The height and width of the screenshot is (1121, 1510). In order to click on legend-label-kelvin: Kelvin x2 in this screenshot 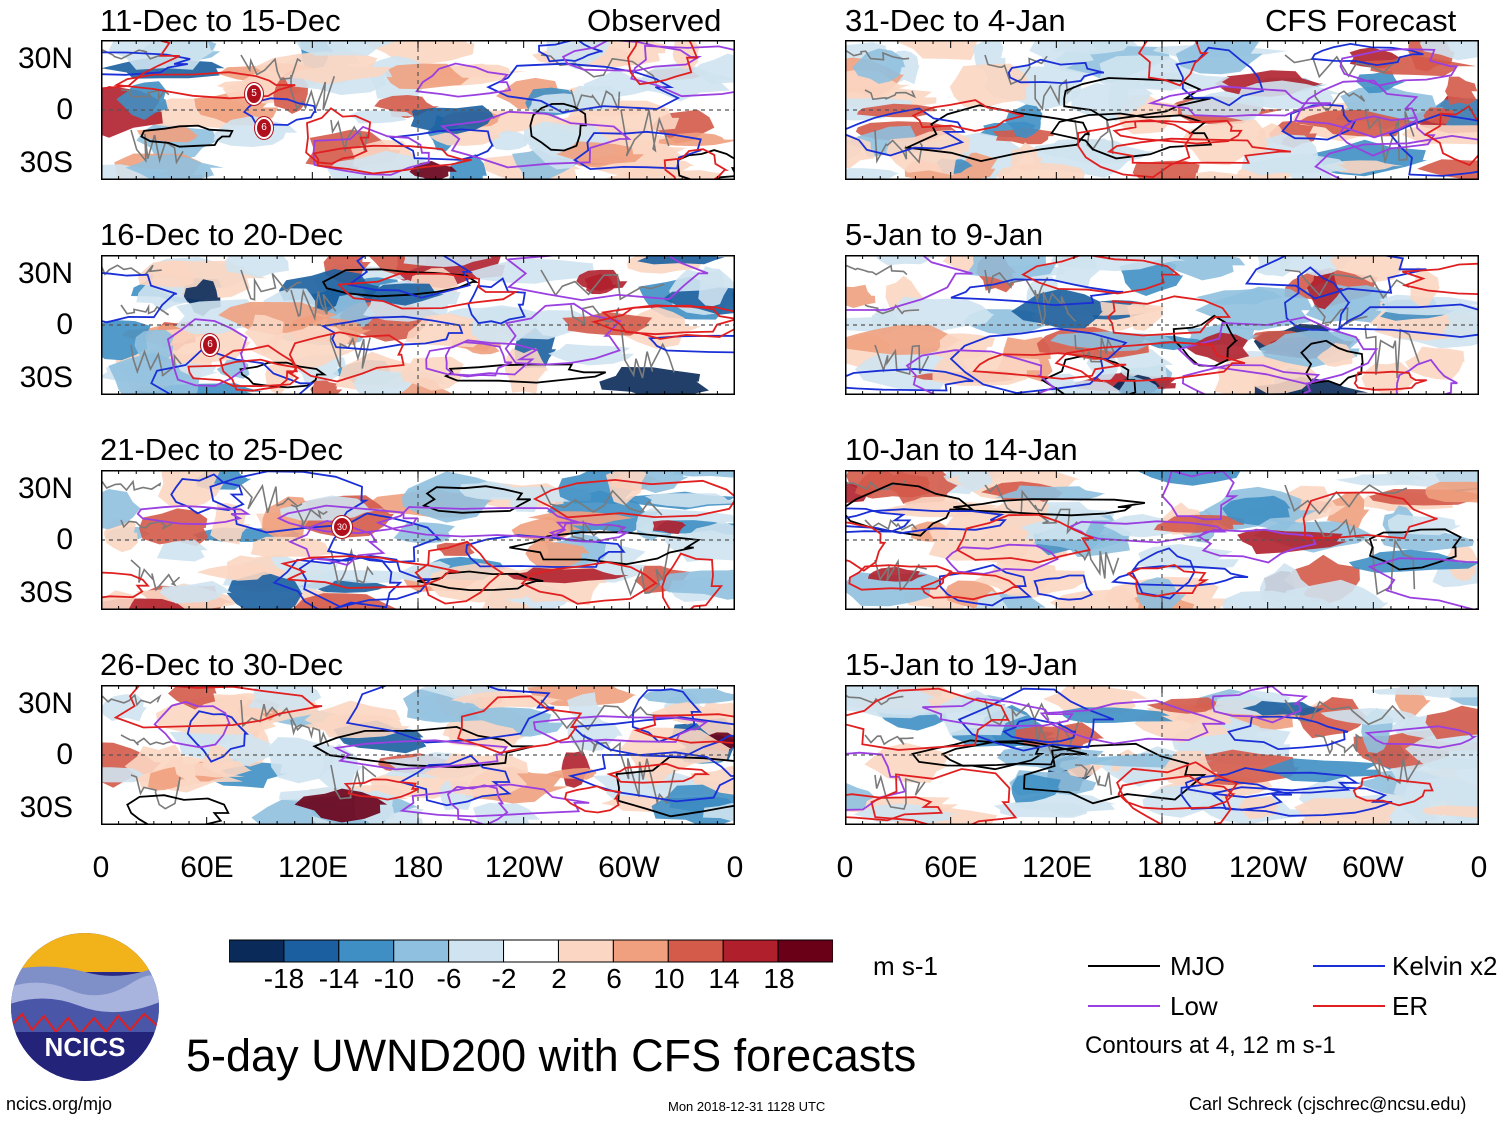, I will do `click(1445, 966)`.